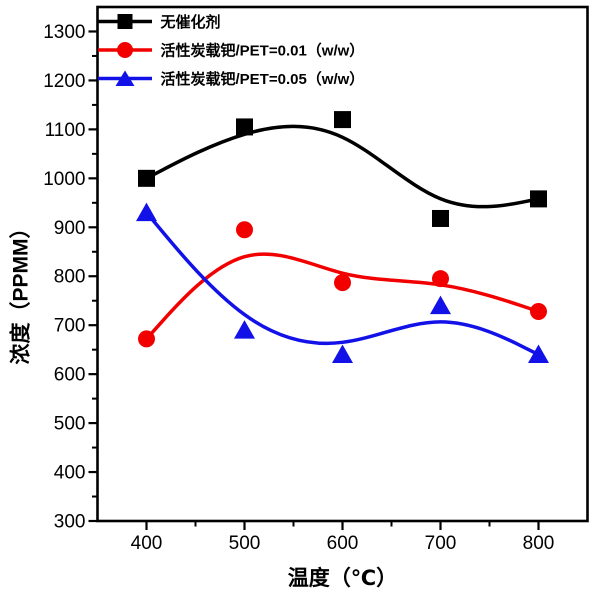  Describe the element at coordinates (125, 50) in the screenshot. I see `legend-circle-marker-icon` at that location.